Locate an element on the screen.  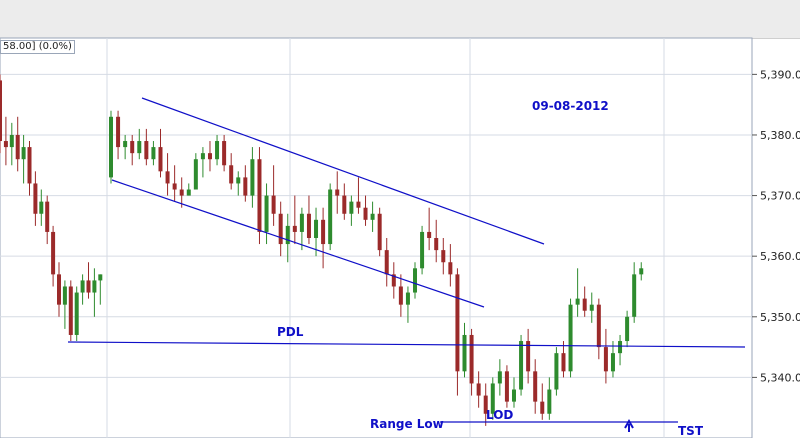
price-readout: 58.00] (0.0%) is located at coordinates (37, 47).